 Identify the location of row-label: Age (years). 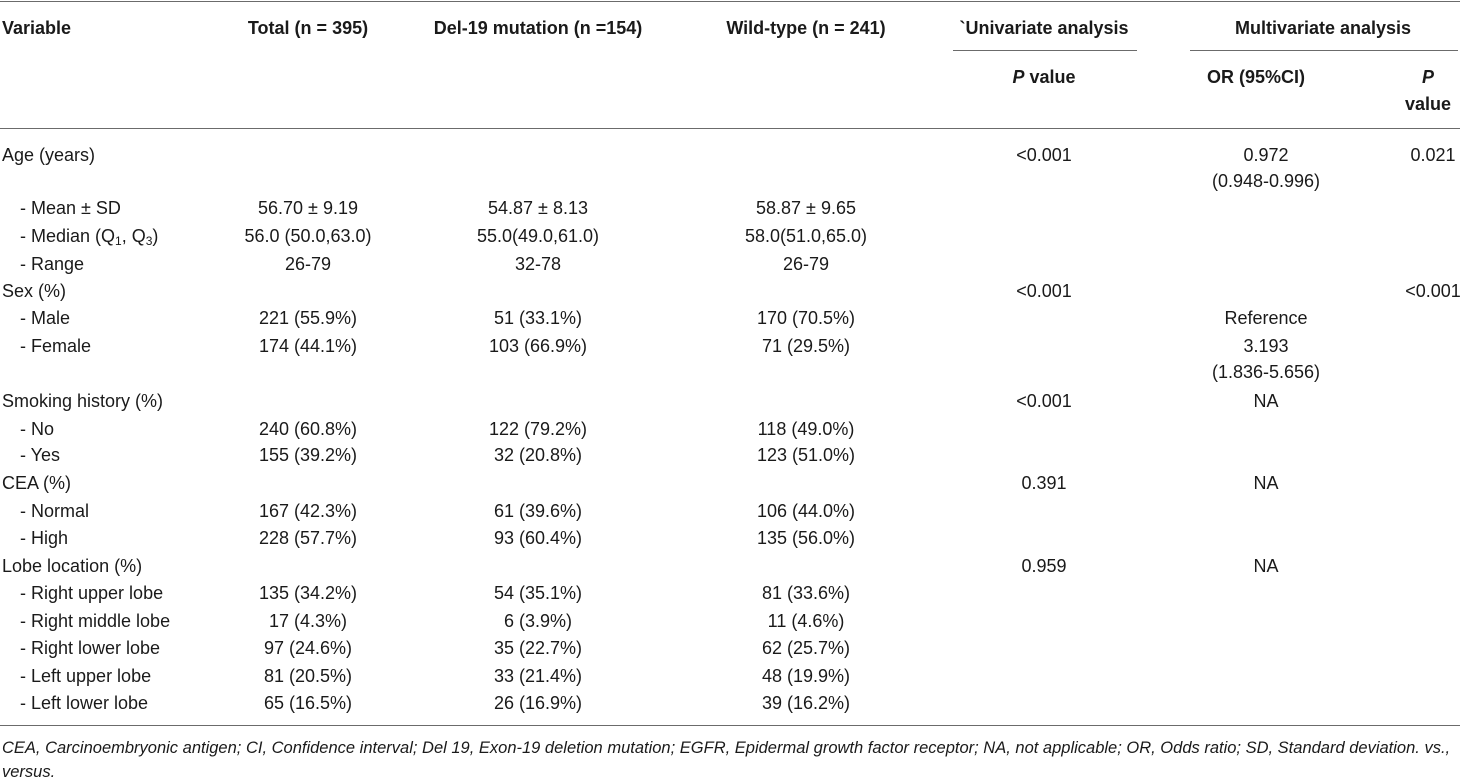
(49, 155).